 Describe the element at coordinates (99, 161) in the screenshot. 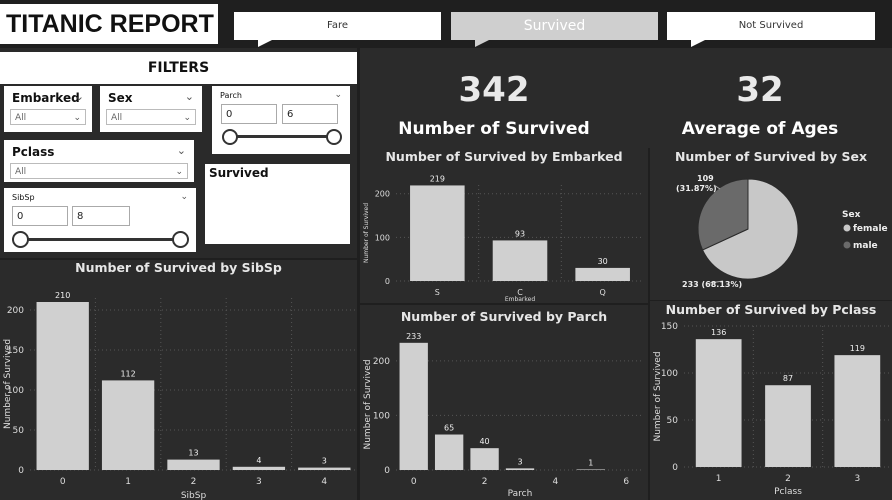

I see `pclass-slicer: Pclass ⌄ All ⌄` at that location.